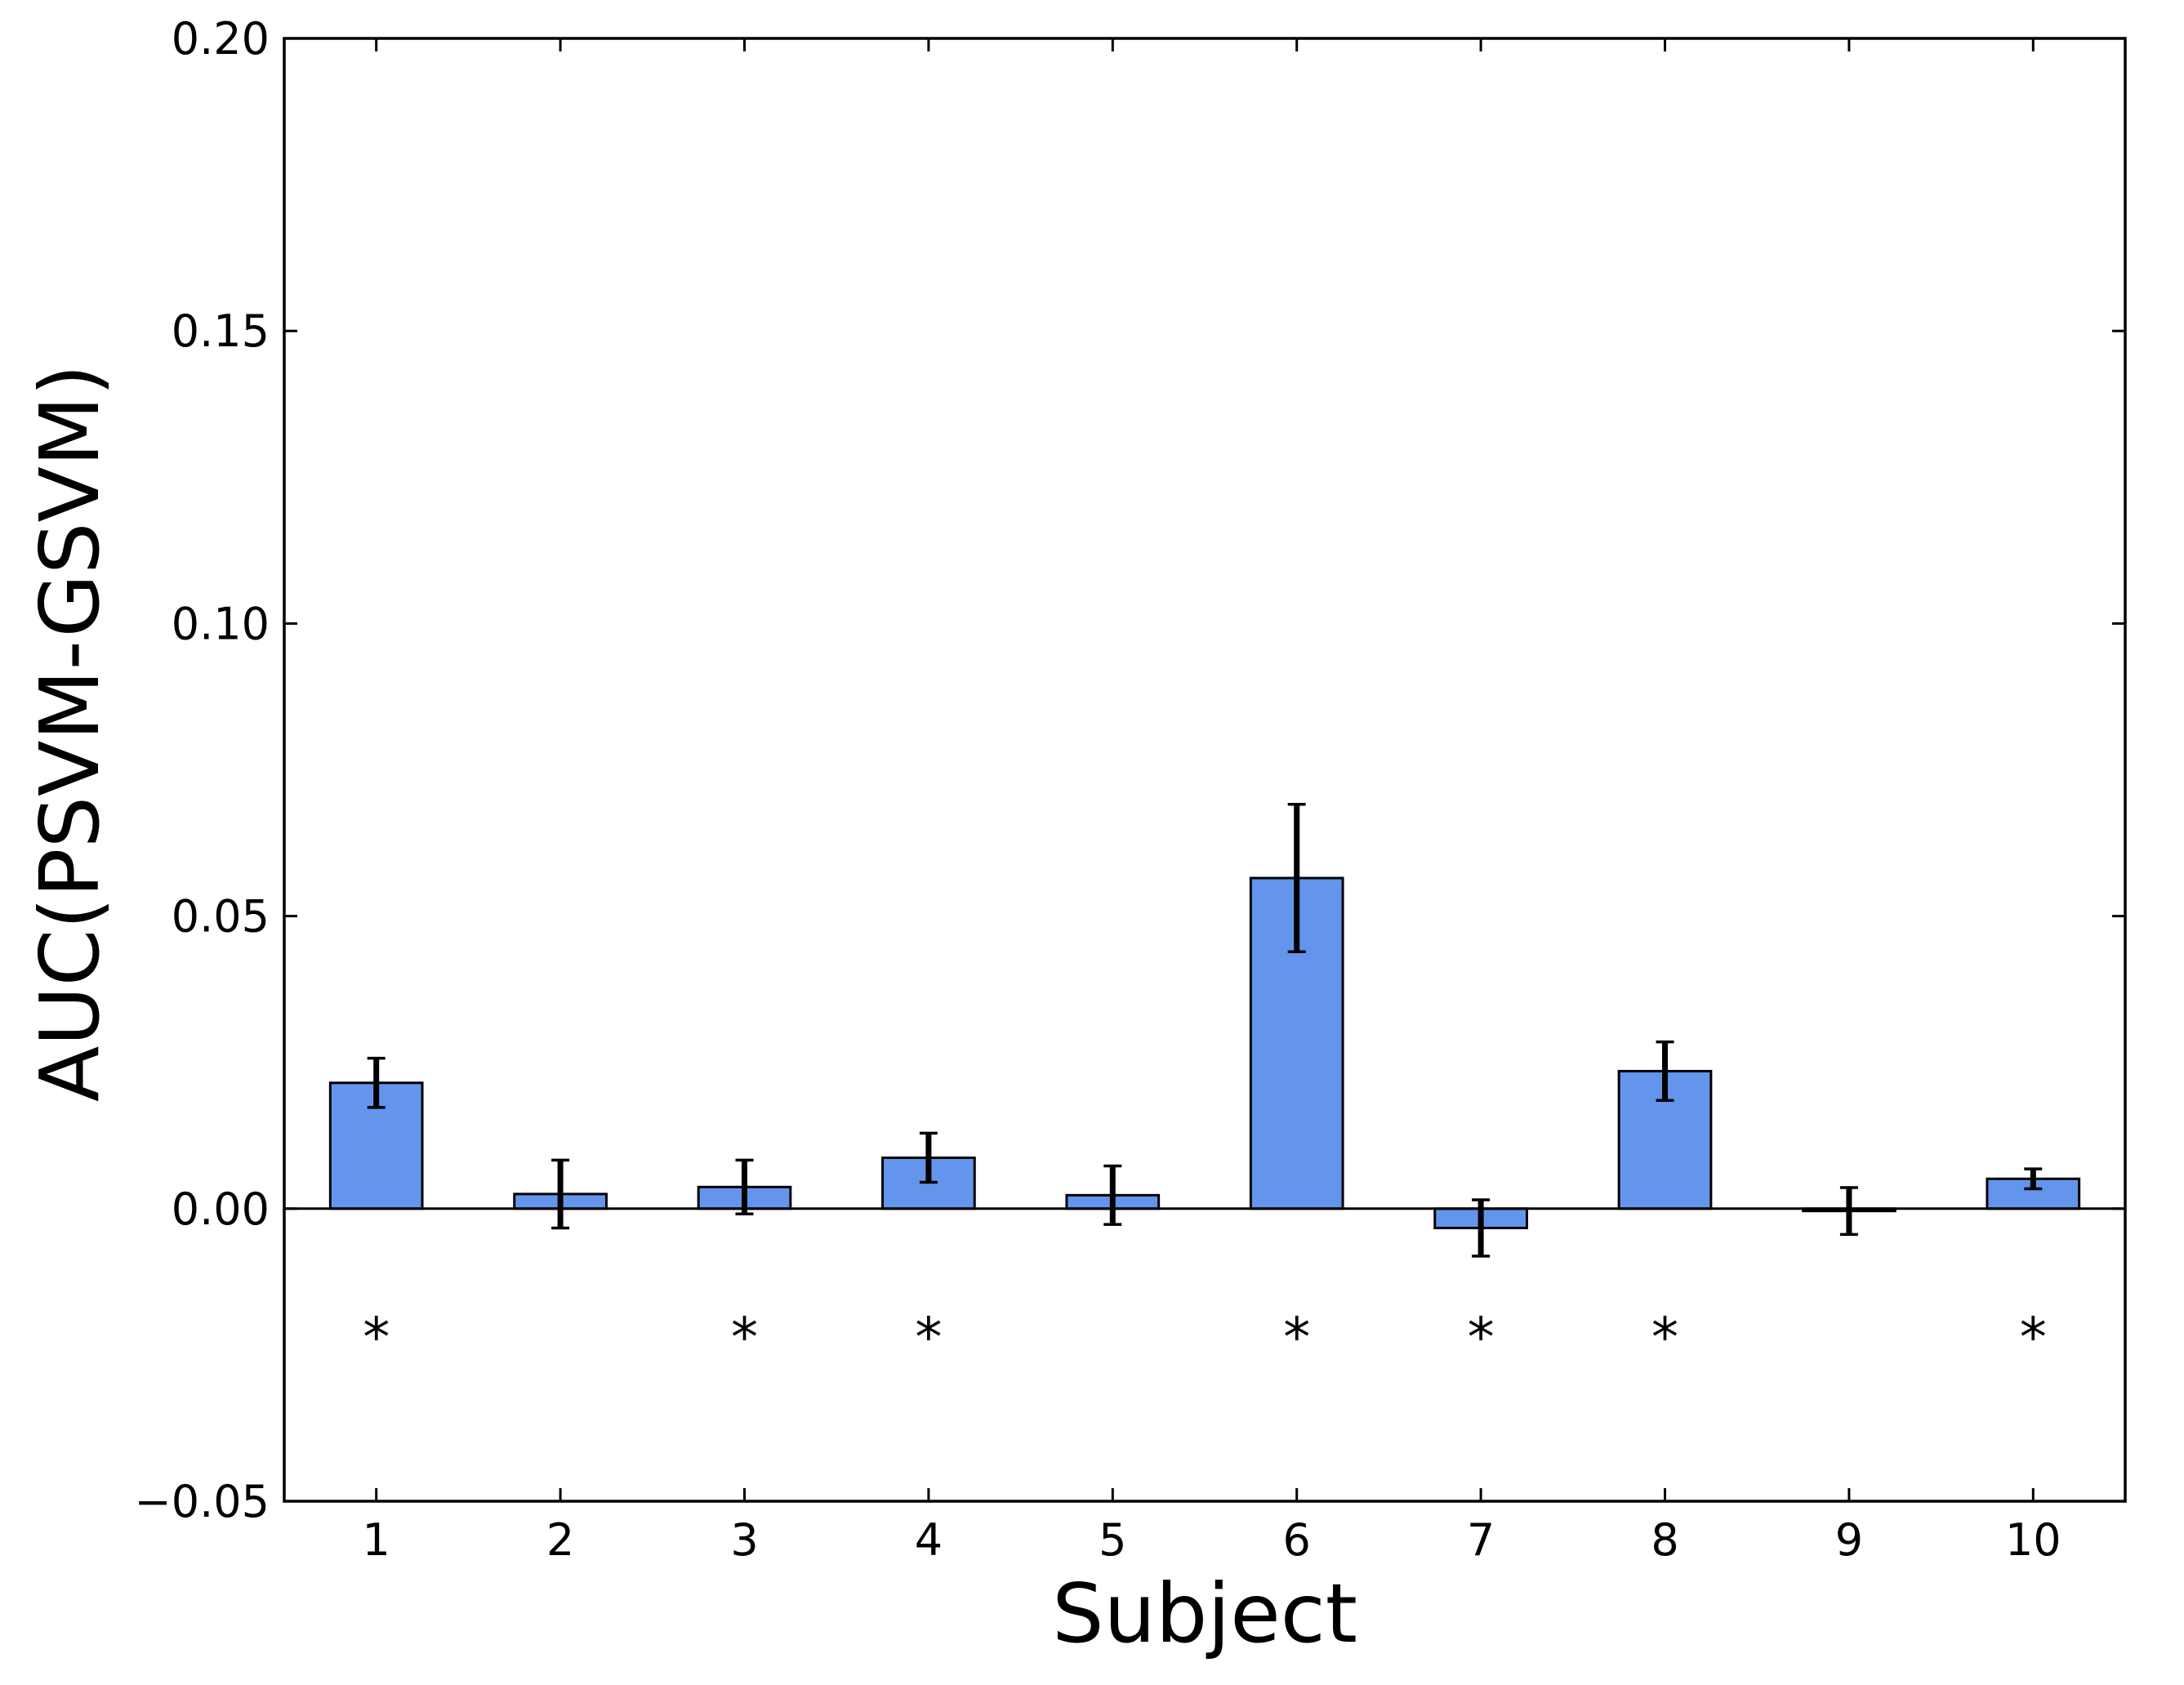 This screenshot has height=1685, width=2184. Describe the element at coordinates (221, 1209) in the screenshot. I see `y-tick-label: 0.00` at that location.